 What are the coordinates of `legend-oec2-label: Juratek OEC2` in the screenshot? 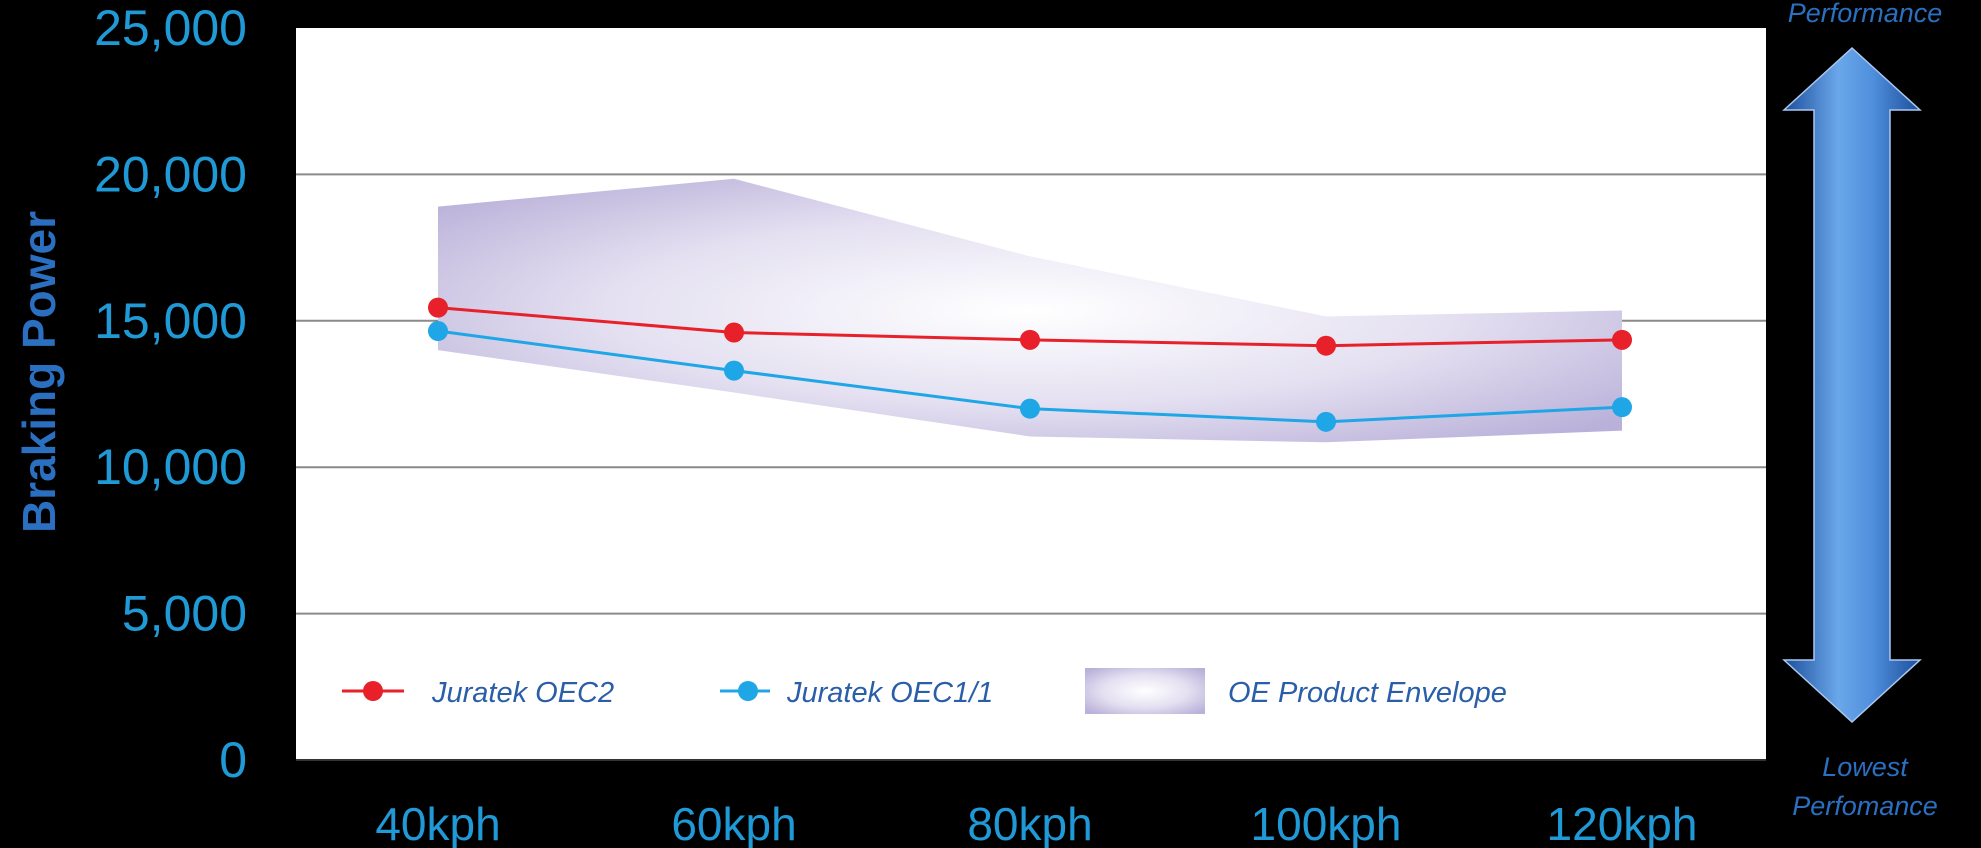 It's located at (522, 693).